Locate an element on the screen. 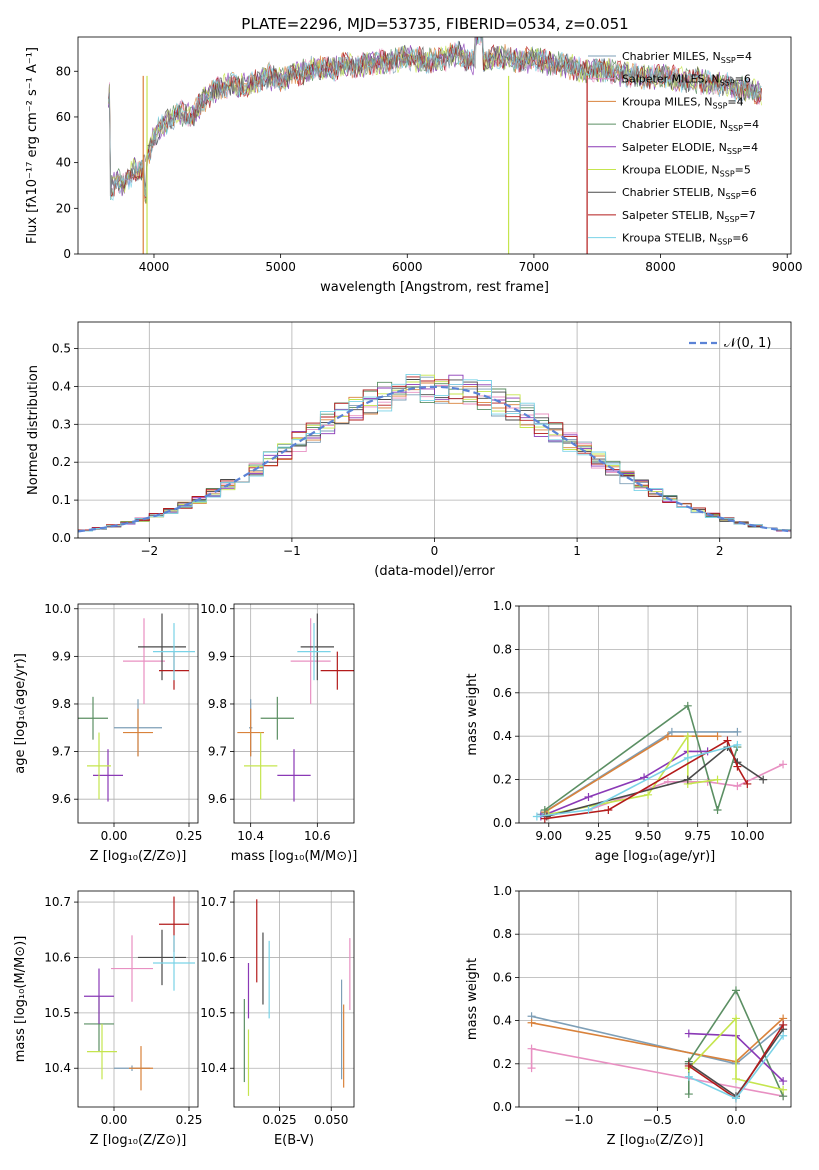 This screenshot has height=1170, width=819. histogram-series is located at coordinates (434, 453).